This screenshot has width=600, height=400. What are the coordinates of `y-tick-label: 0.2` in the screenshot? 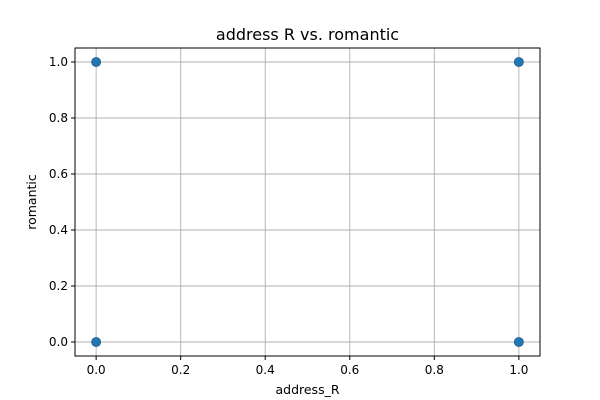 It's located at (58, 286).